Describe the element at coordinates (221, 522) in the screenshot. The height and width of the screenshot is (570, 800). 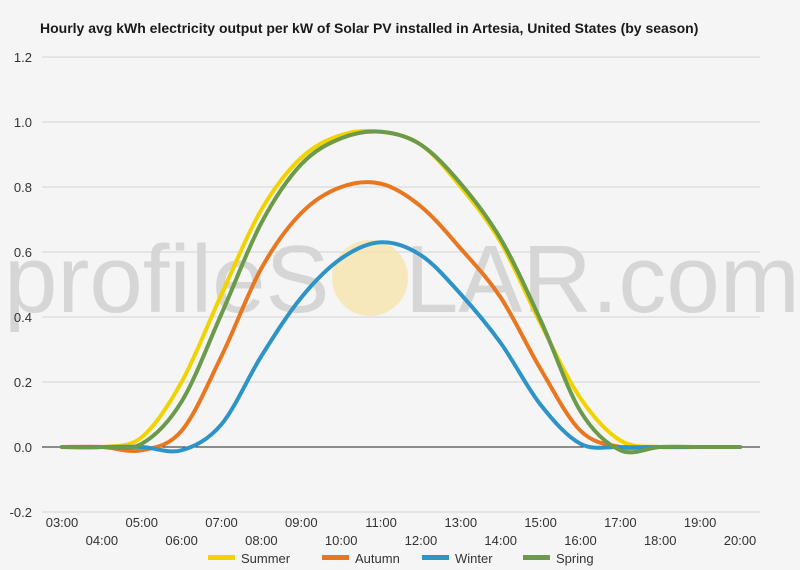
I see `x-tick-label: 07:00` at that location.